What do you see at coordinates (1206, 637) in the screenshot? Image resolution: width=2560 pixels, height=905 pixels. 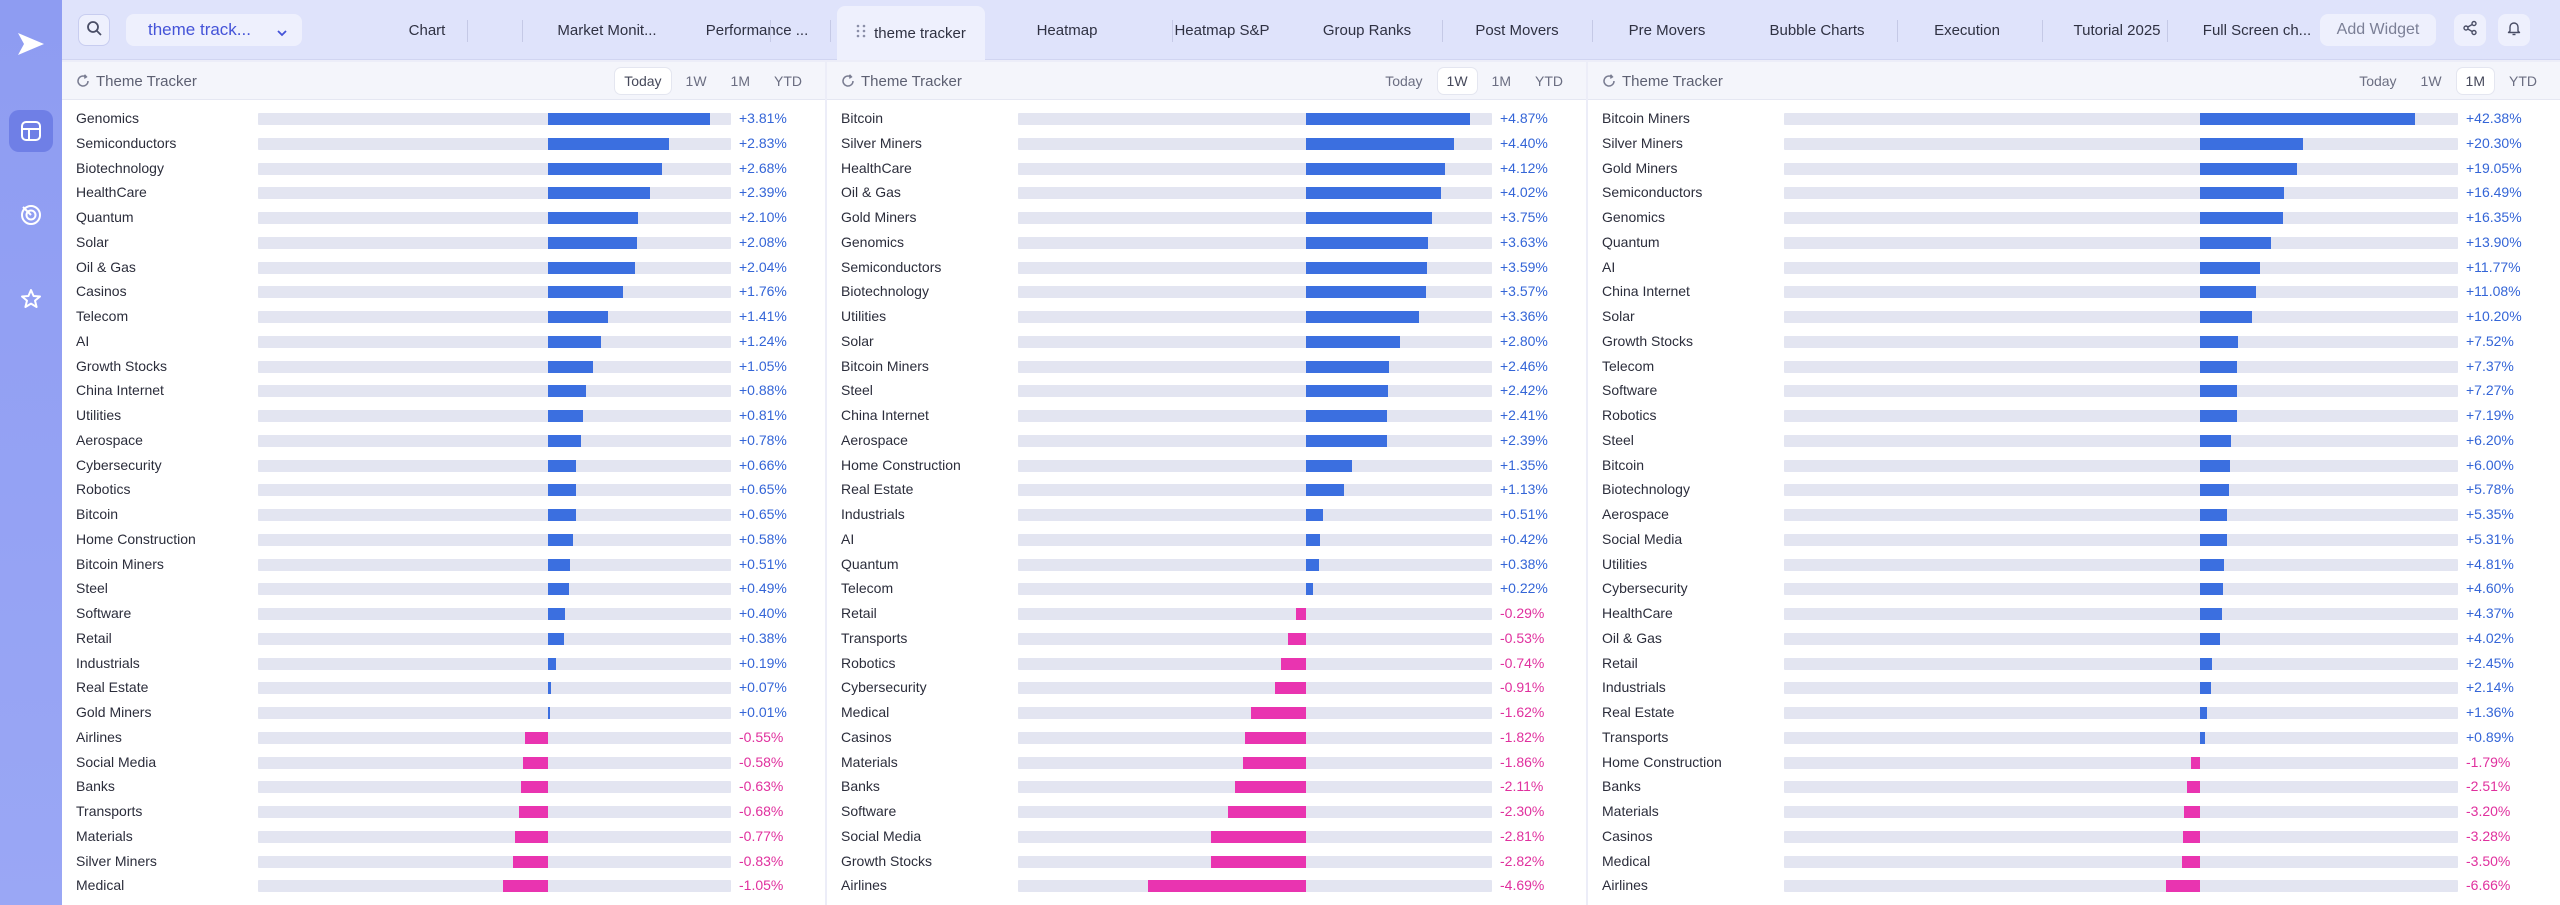 I see `theme-row: Transports -0.53%` at bounding box center [1206, 637].